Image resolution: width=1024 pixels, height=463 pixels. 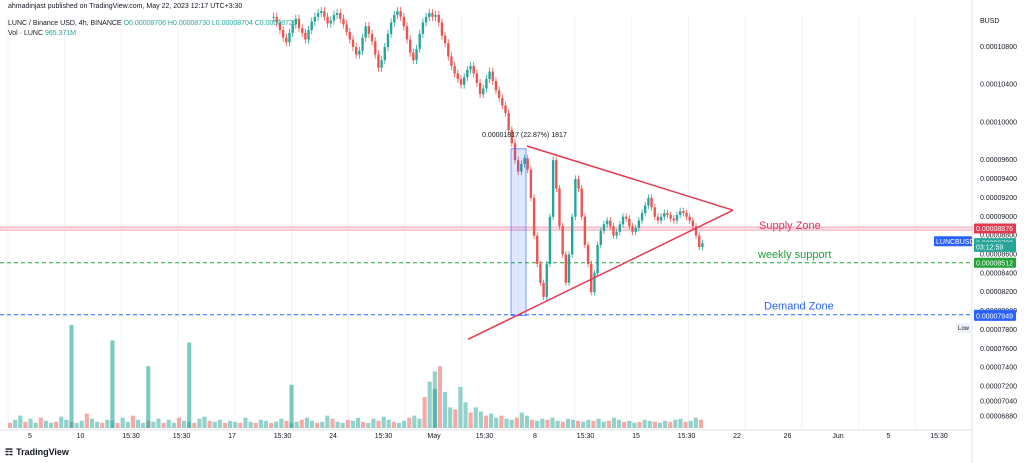 I want to click on symbol-name: LUNC / Binance USD, 4h, BINANCE, so click(x=65, y=23).